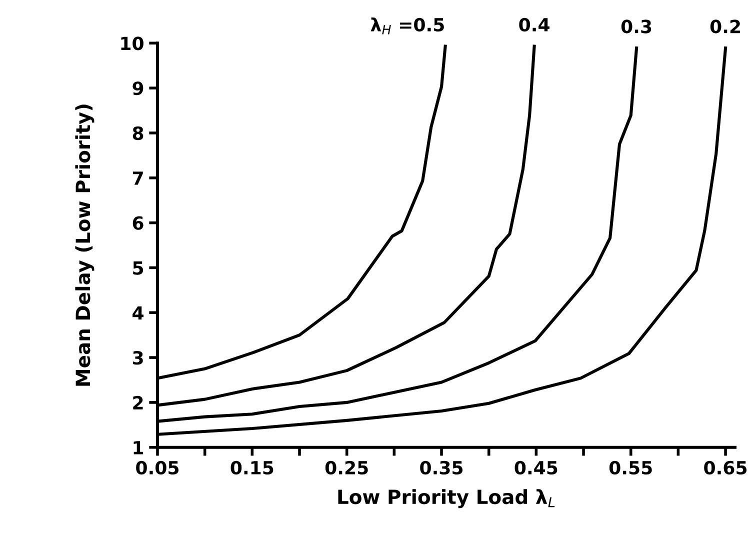 The image size is (750, 539). Describe the element at coordinates (346, 467) in the screenshot. I see `x-tick-label: 0.25` at that location.